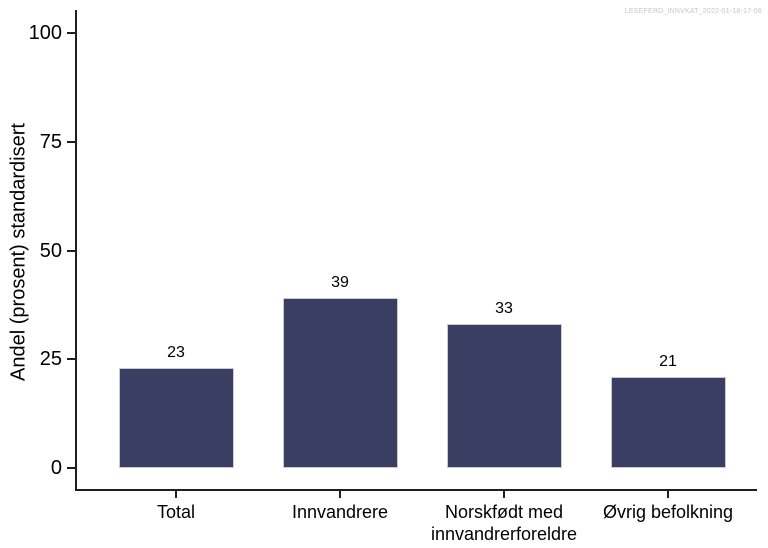  What do you see at coordinates (668, 512) in the screenshot?
I see `x-category-label: Øvrig befolkning` at bounding box center [668, 512].